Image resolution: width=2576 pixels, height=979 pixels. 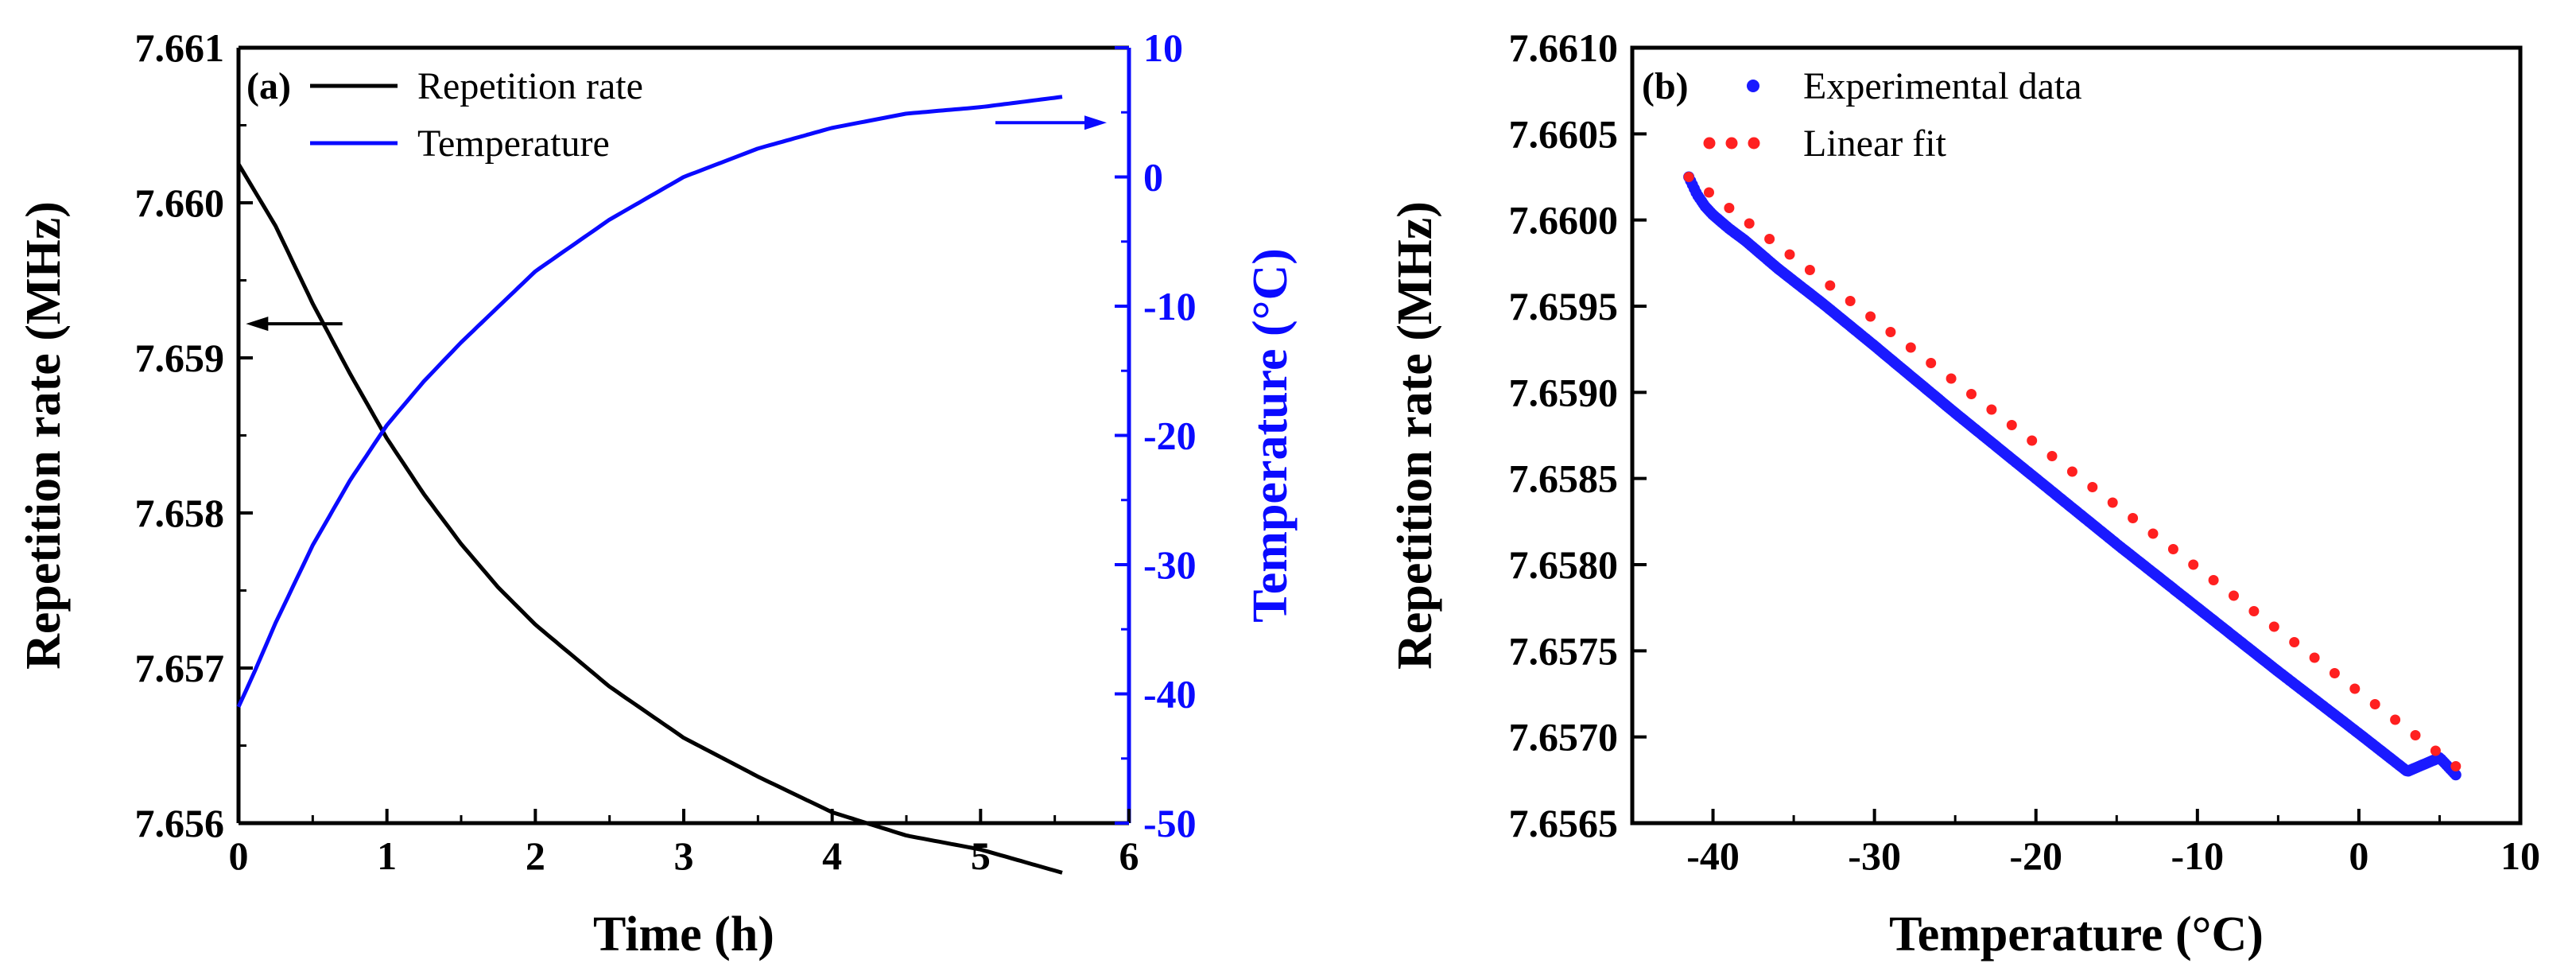 What do you see at coordinates (1170, 436) in the screenshot?
I see `y2-tick-label: -20` at bounding box center [1170, 436].